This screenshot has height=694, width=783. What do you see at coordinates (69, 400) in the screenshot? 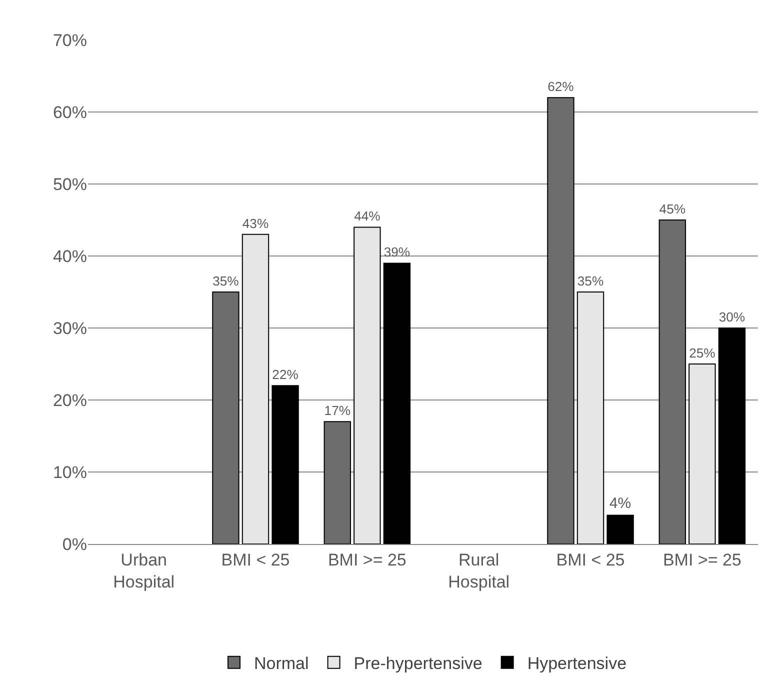
I see `y-tick-label: 20%` at bounding box center [69, 400].